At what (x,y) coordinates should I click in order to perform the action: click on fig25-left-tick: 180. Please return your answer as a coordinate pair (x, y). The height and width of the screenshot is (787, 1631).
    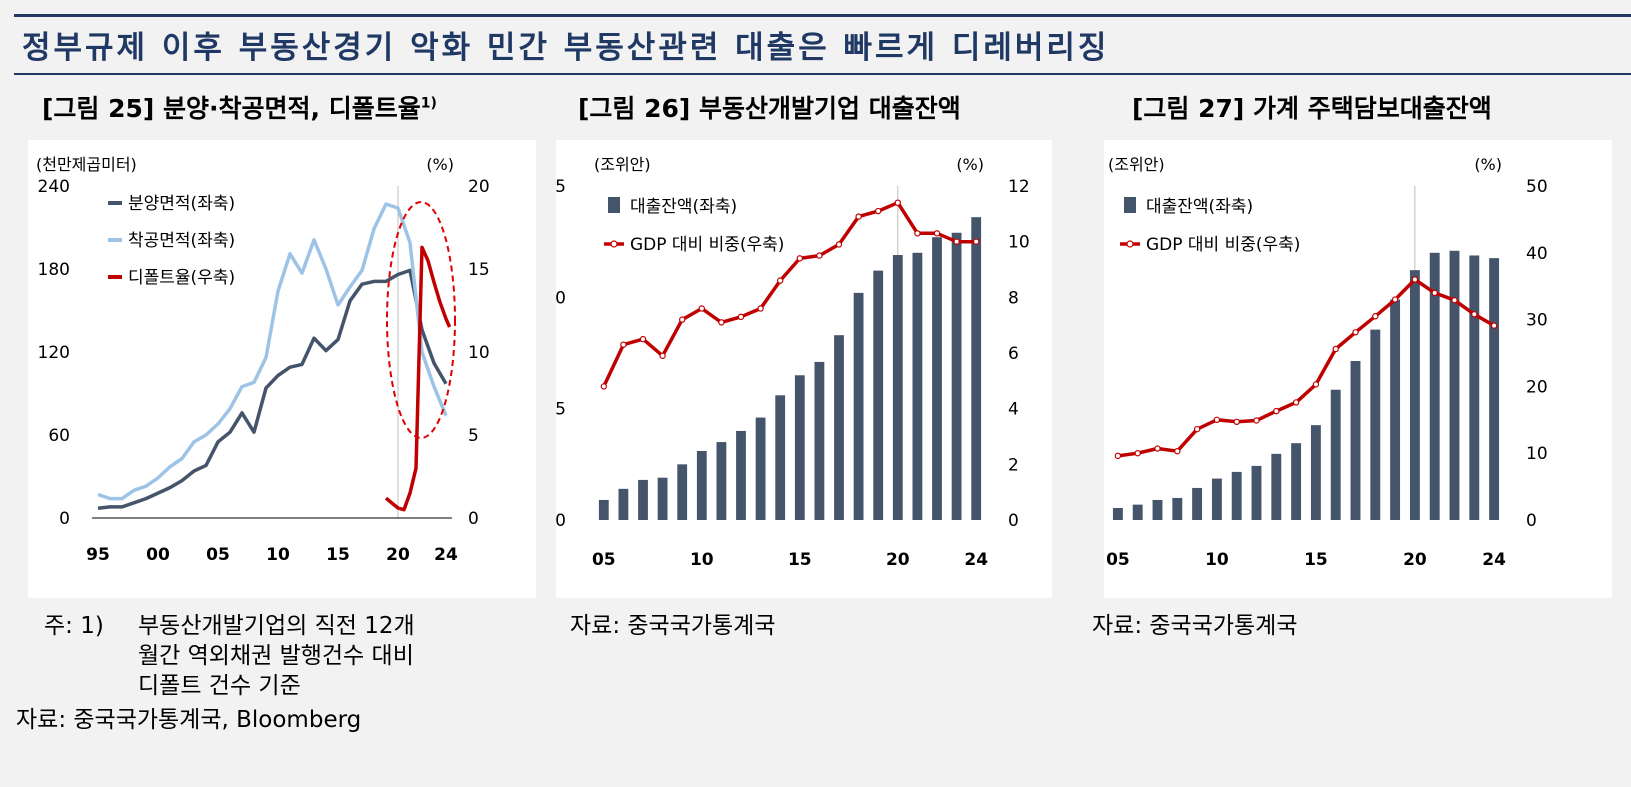
    Looking at the image, I should click on (54, 270).